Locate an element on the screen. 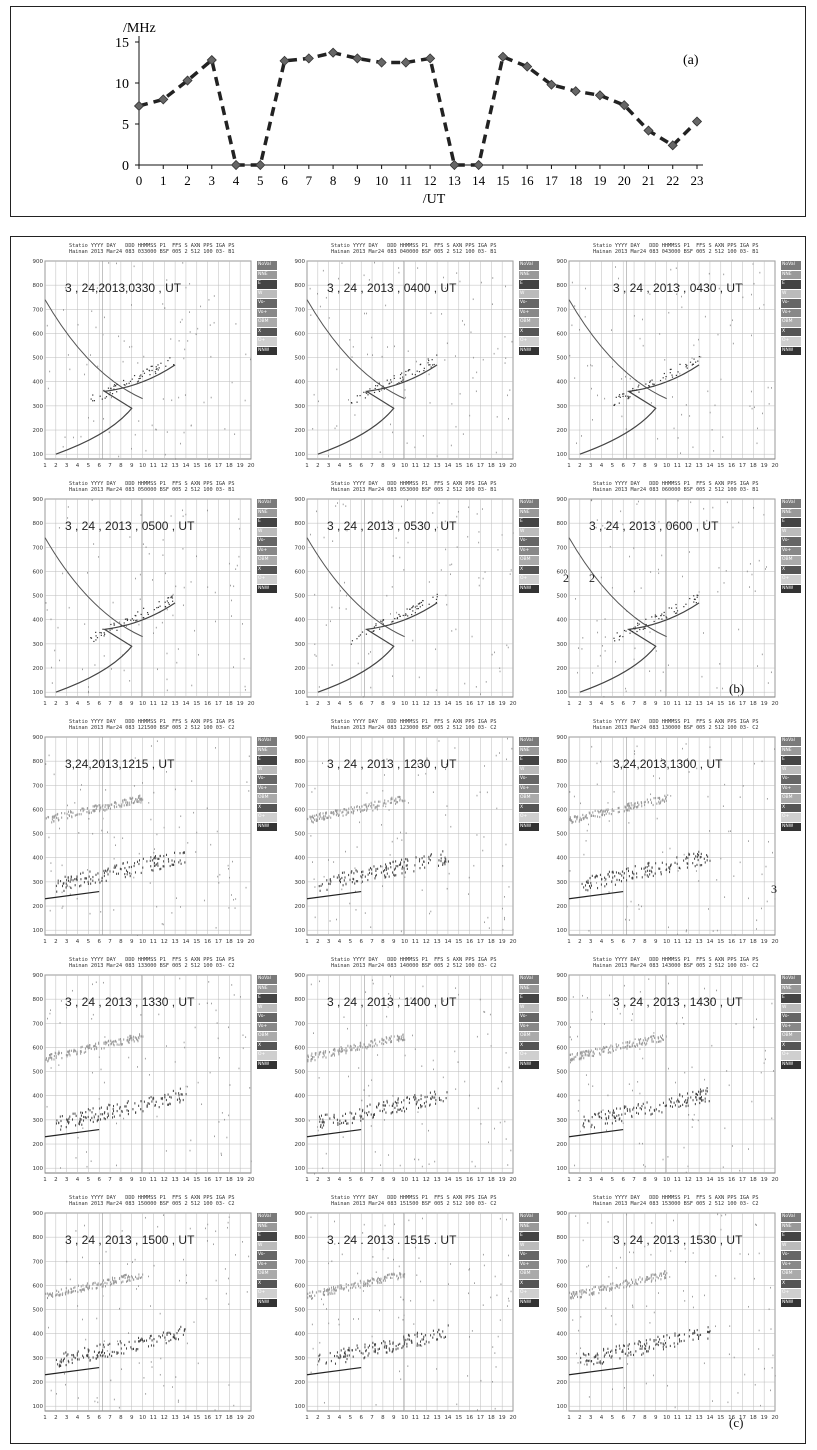 This screenshot has height=1450, width=817. data-point is located at coordinates (211, 60).